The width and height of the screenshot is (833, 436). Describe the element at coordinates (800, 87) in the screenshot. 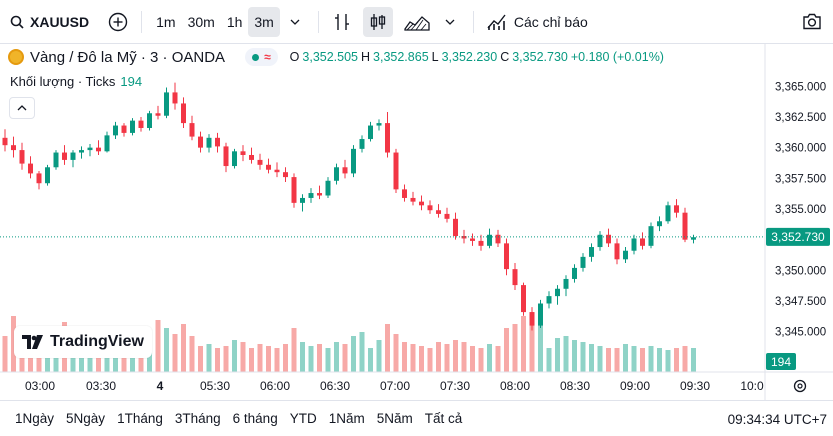

I see `price-tick-label: 3,365.000` at that location.